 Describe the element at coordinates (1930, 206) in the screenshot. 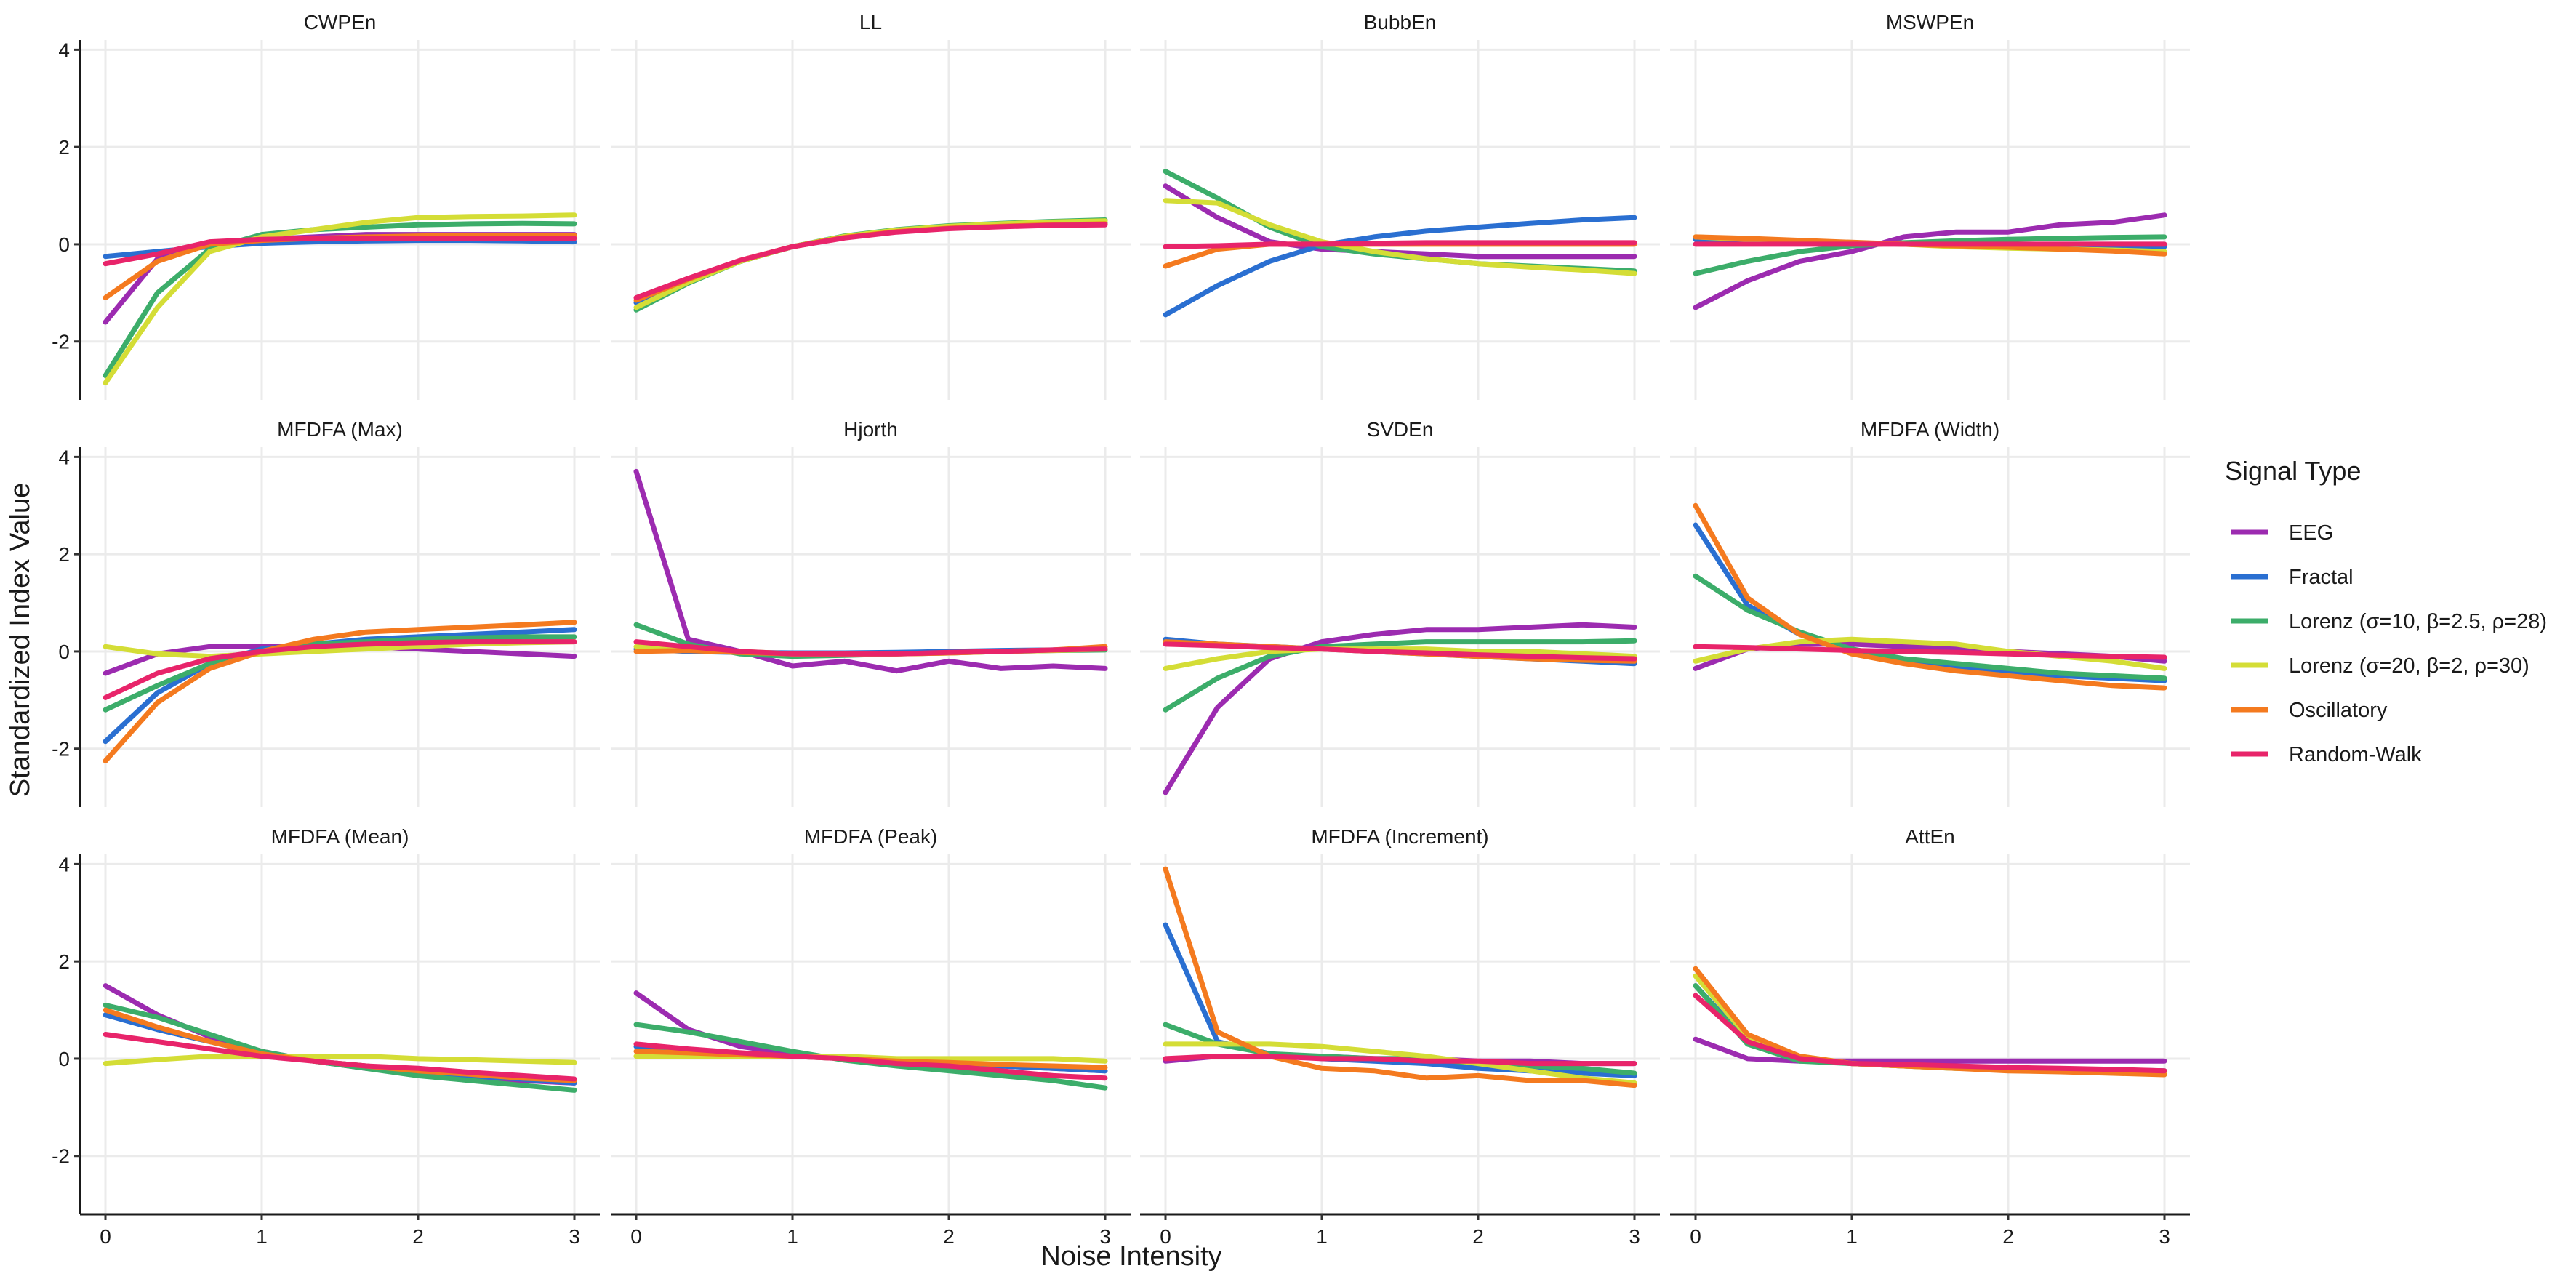

I see `panel-mswpen: MSWPEn` at that location.